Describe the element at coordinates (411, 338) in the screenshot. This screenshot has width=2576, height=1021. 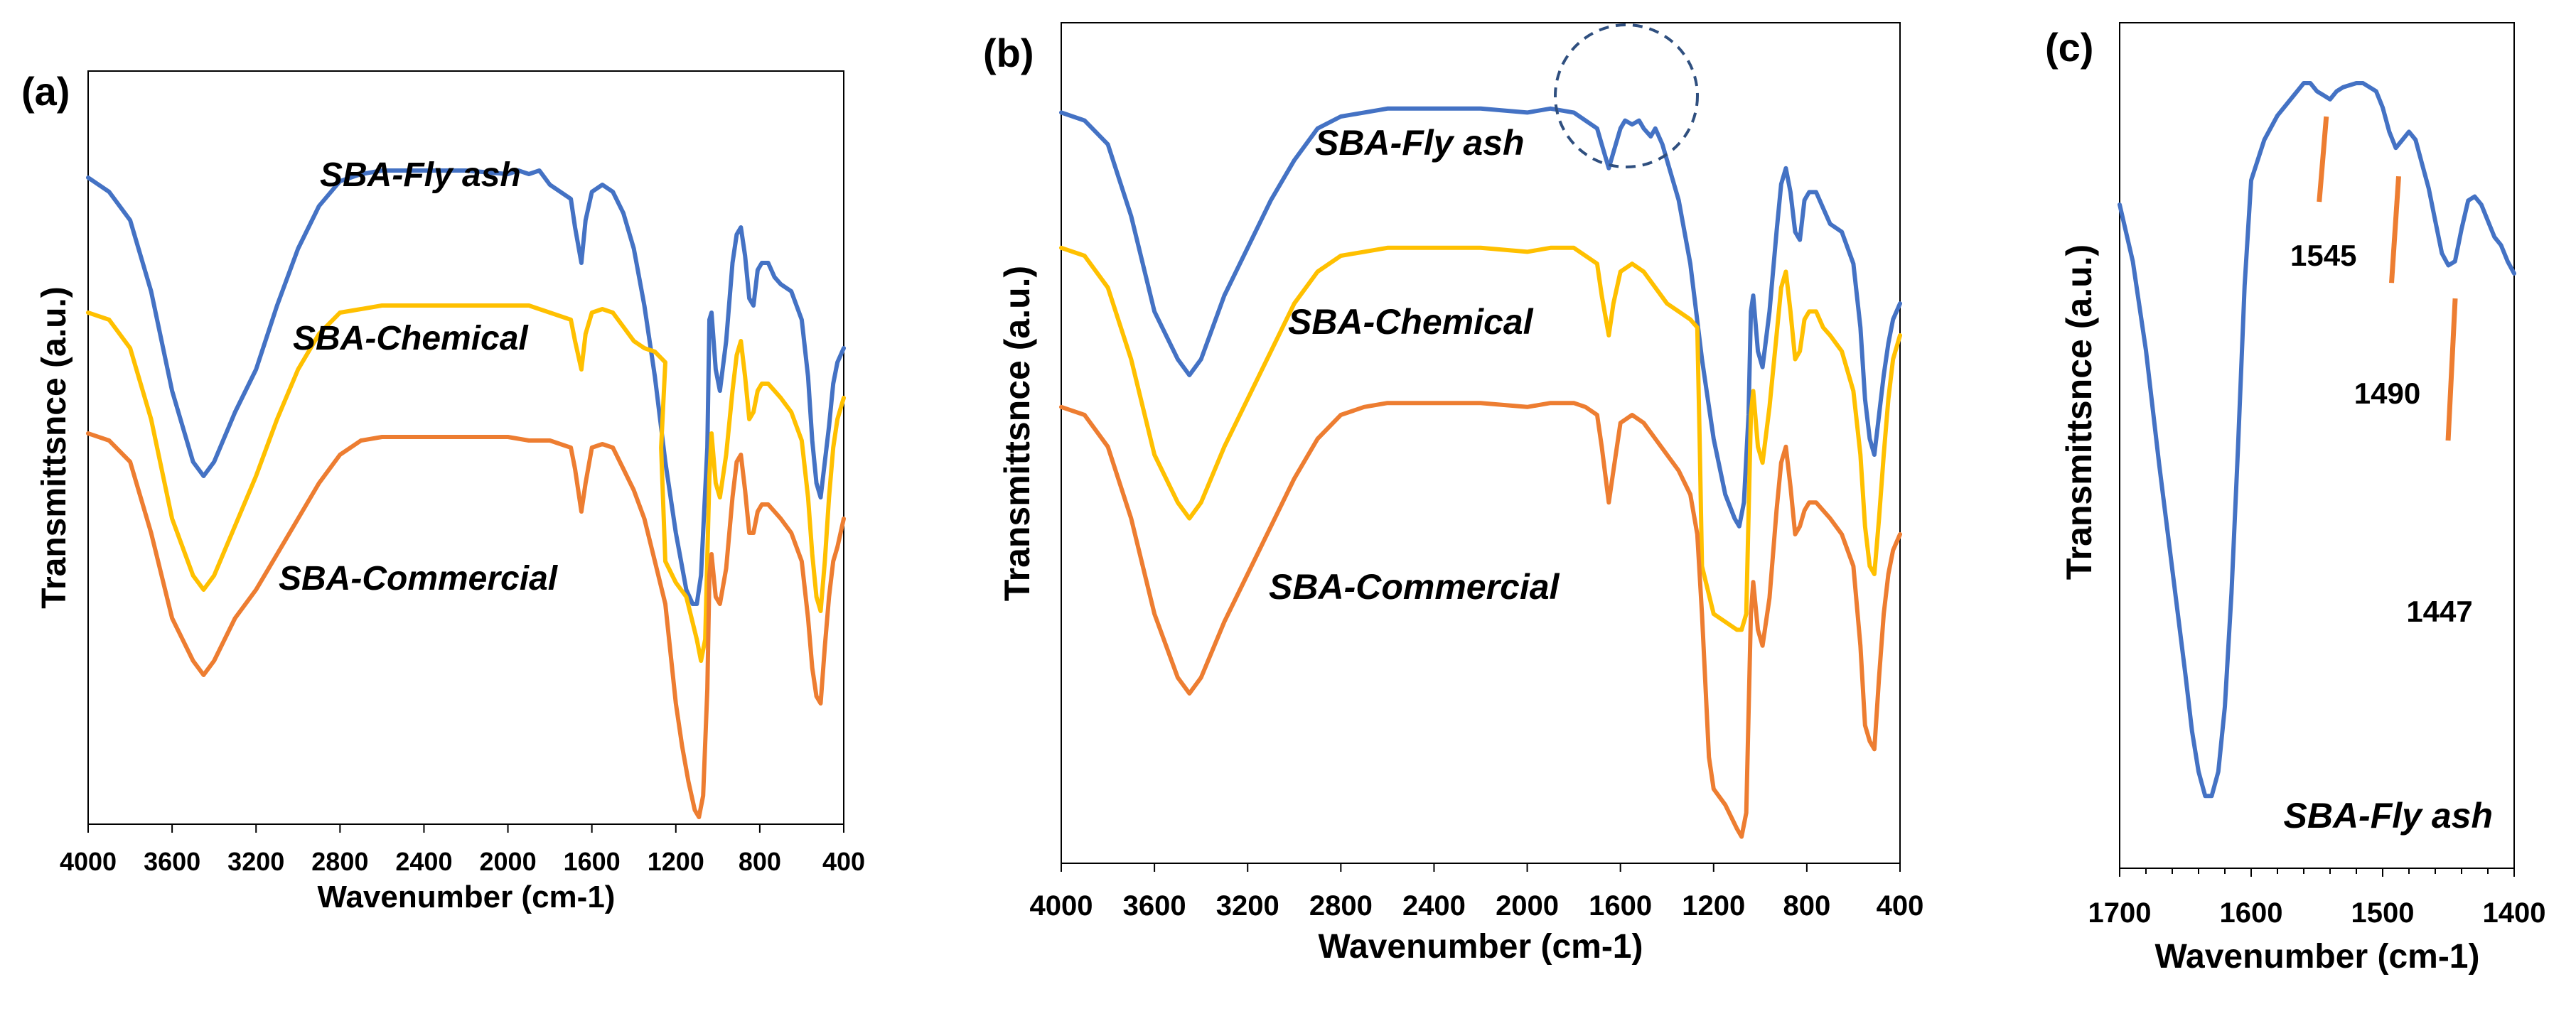
I see `series-label-chemical-a: SBA-Chemical` at that location.